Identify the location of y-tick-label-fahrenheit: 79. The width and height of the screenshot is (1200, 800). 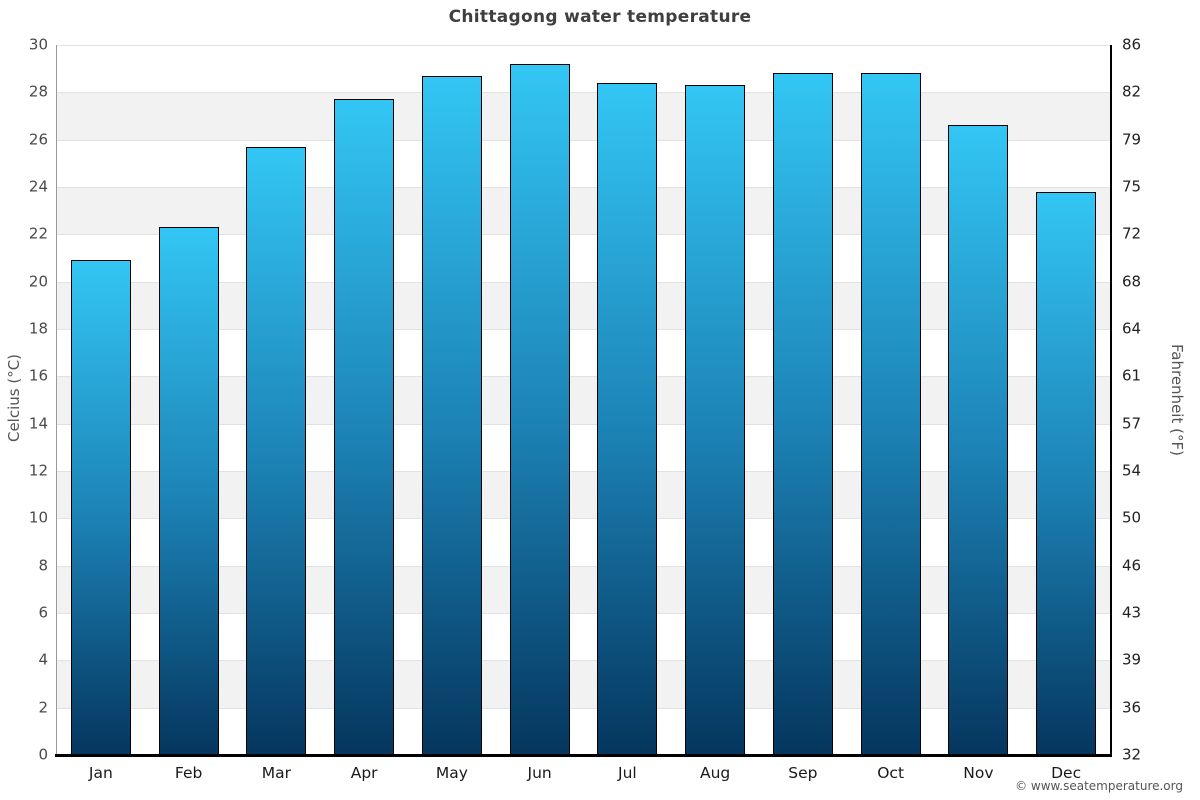
(1132, 139).